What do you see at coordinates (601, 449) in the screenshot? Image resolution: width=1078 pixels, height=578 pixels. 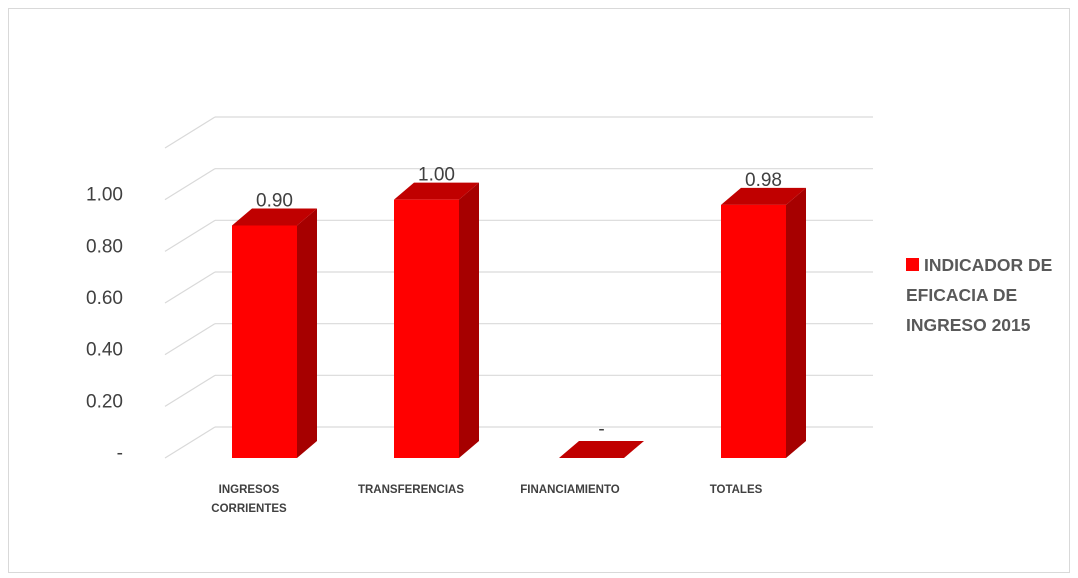 I see `bar-zero` at bounding box center [601, 449].